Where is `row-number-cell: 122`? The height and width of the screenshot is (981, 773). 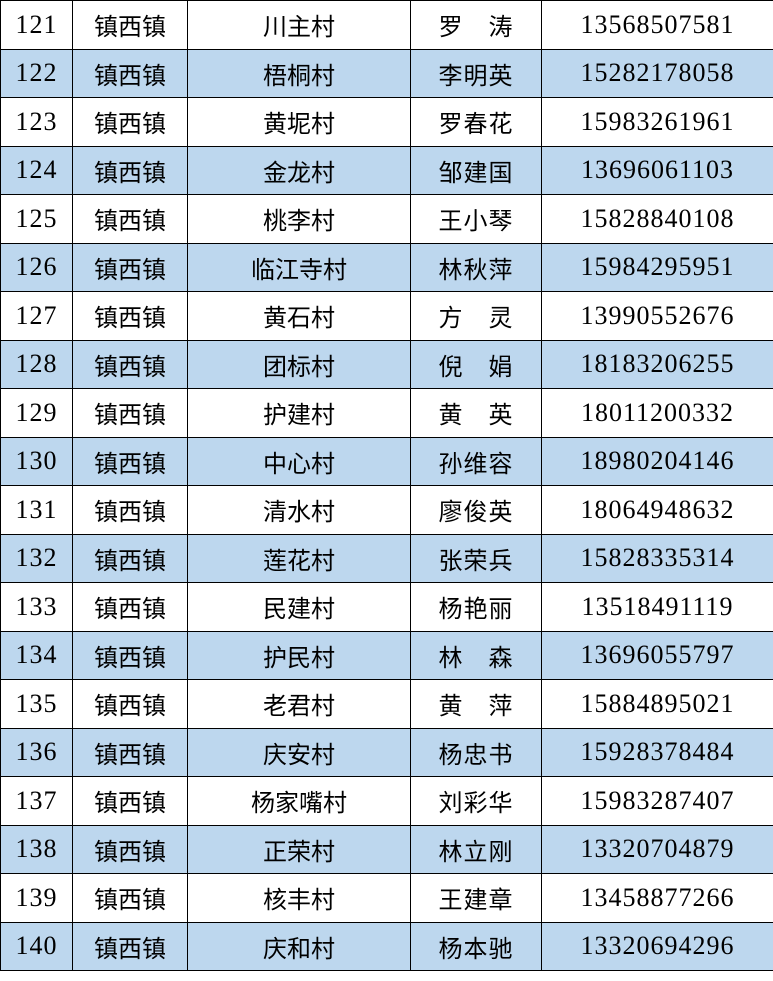
row-number-cell: 122 is located at coordinates (36, 73).